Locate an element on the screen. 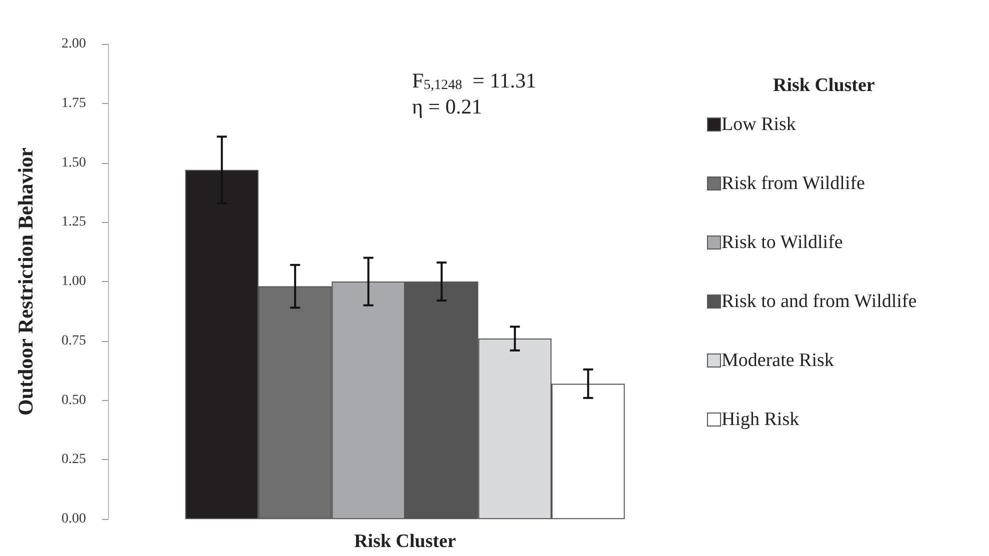 The width and height of the screenshot is (989, 556). y-axis-title: Outdoor Restriction Behavior is located at coordinates (26, 282).